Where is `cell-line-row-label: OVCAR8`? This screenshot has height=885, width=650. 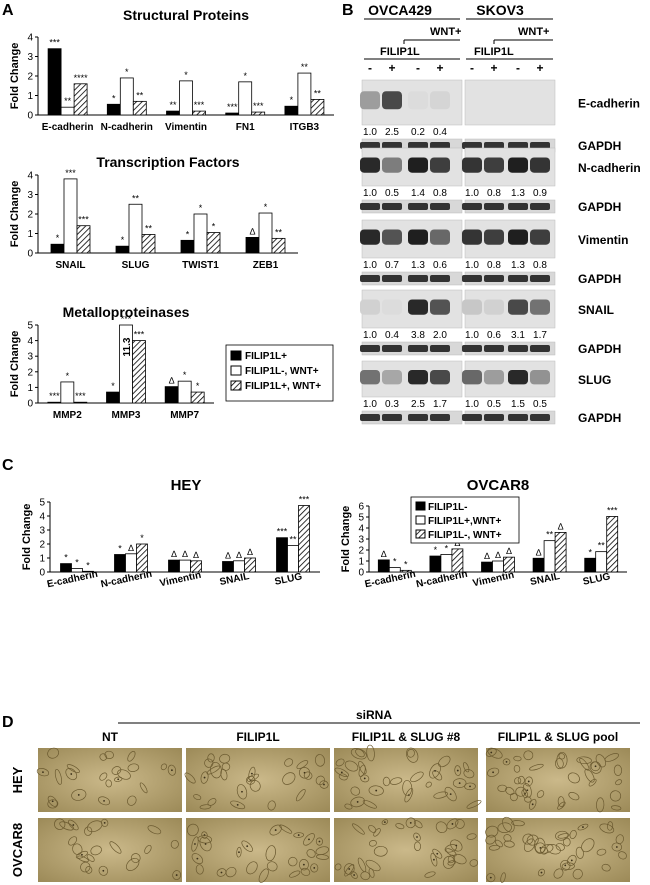
cell-line-row-label: OVCAR8 is located at coordinates (17, 850).